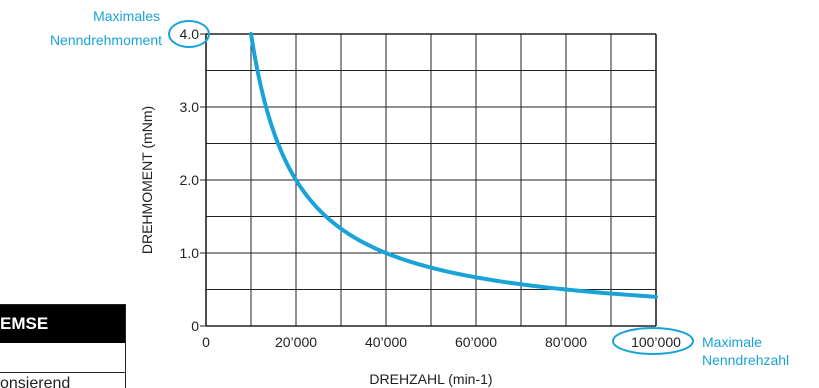 The image size is (819, 388). Describe the element at coordinates (386, 342) in the screenshot. I see `x-tick-label: 40’000` at that location.